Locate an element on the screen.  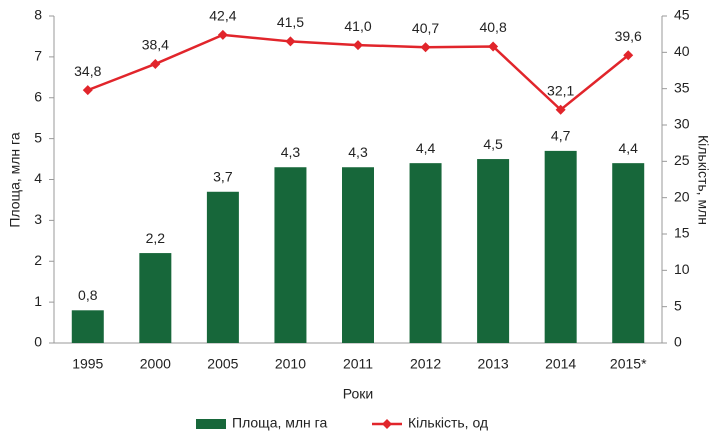
y-tick-label: 5 is located at coordinates (38, 137).